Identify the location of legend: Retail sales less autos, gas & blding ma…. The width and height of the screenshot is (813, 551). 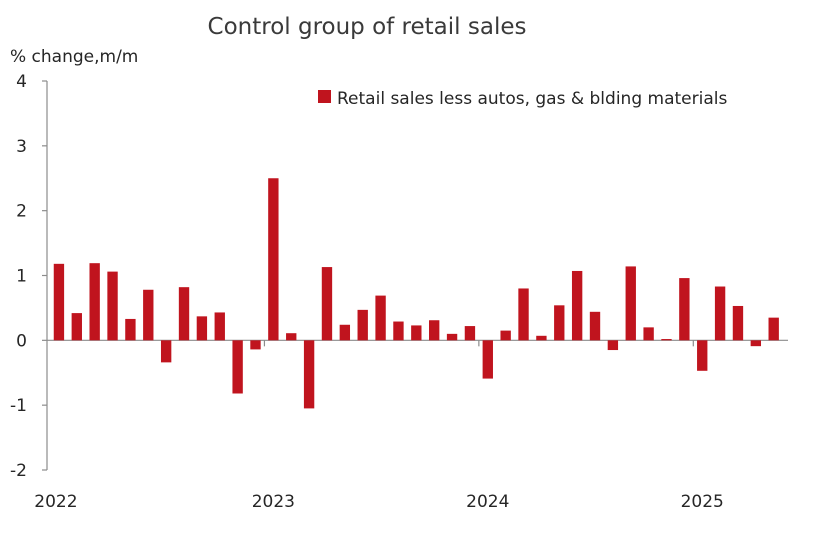
(522, 99).